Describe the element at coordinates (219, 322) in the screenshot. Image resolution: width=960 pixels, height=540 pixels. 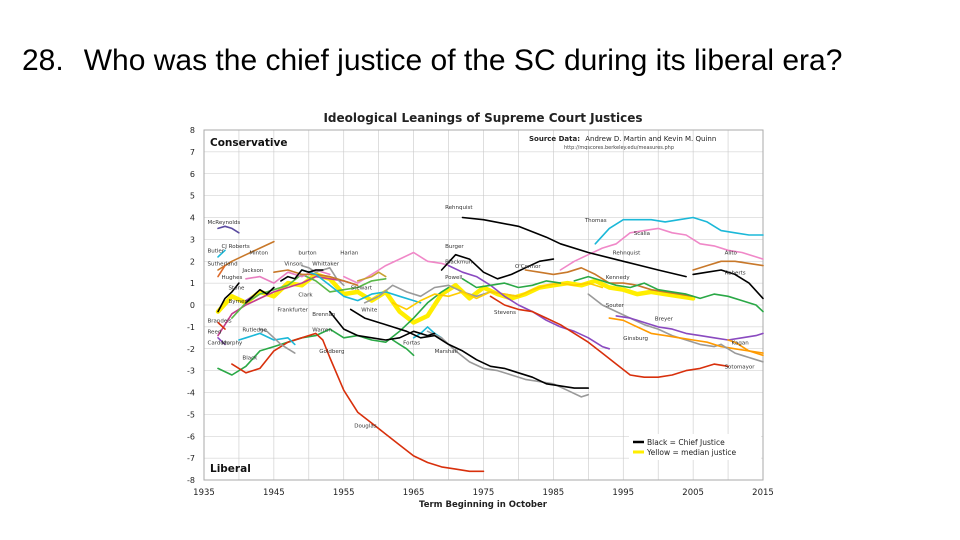
I see `justice-label: Brandeis` at that location.